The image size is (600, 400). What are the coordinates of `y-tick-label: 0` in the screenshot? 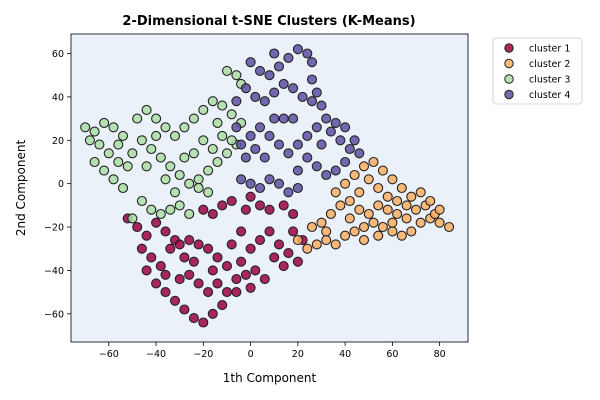 It's located at (61, 184).